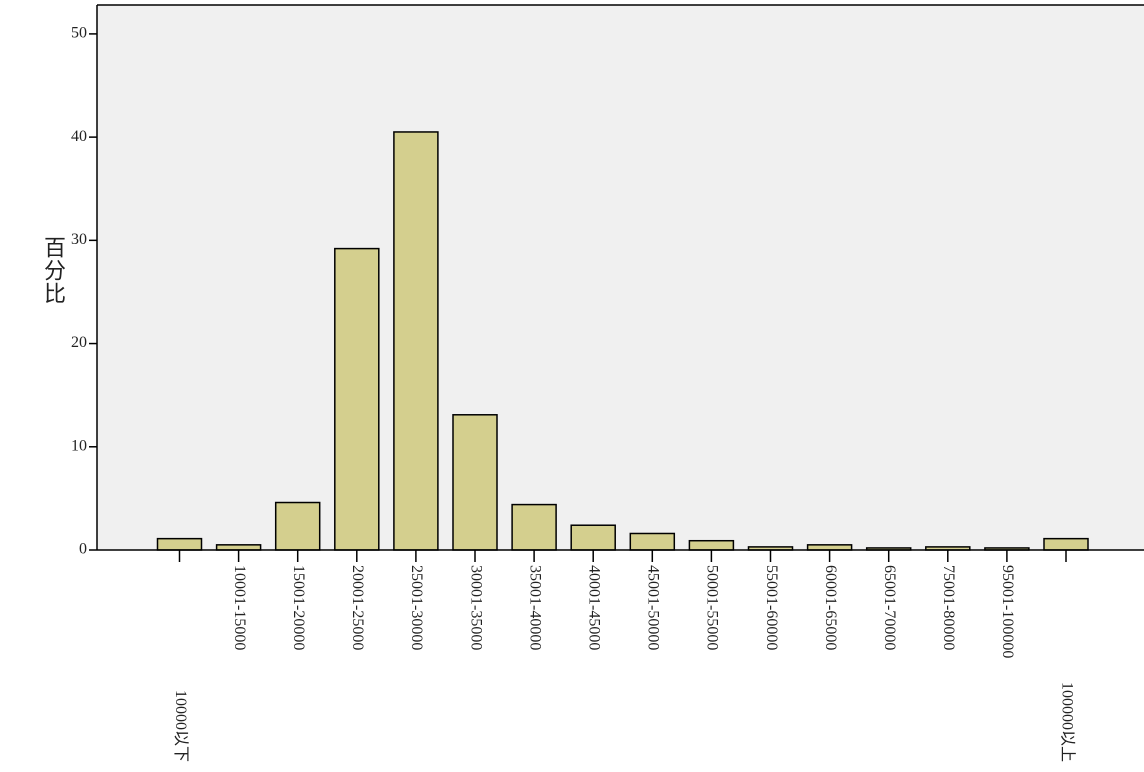 This screenshot has height=772, width=1144. I want to click on x-tick-label: 20001-25000, so click(357, 607).